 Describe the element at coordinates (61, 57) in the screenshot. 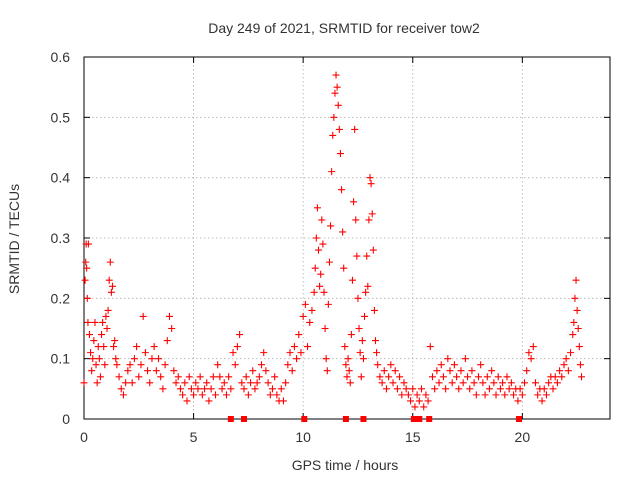

I see `y-tick-label: 0.6` at that location.